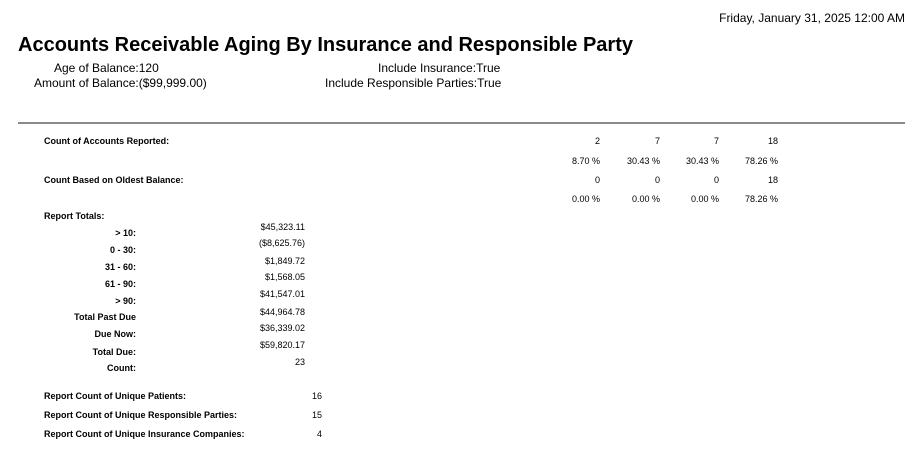 This screenshot has width=919, height=459. I want to click on unique-insurance-companies-value: 4, so click(319, 434).